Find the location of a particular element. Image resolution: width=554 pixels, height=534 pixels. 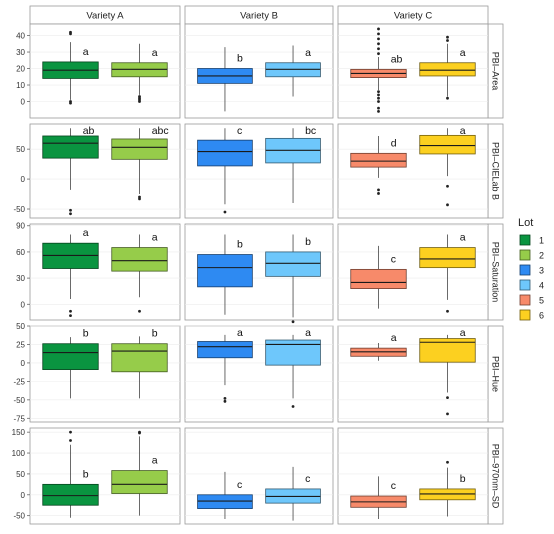

legend: Lot 1 2 3 4 5 6 is located at coordinates (531, 269).